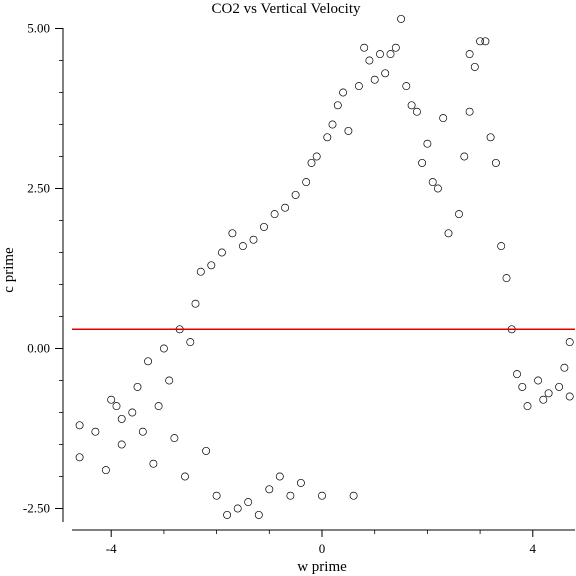  I want to click on chart-title: CO2 vs Vertical Velocity, so click(286, 9).